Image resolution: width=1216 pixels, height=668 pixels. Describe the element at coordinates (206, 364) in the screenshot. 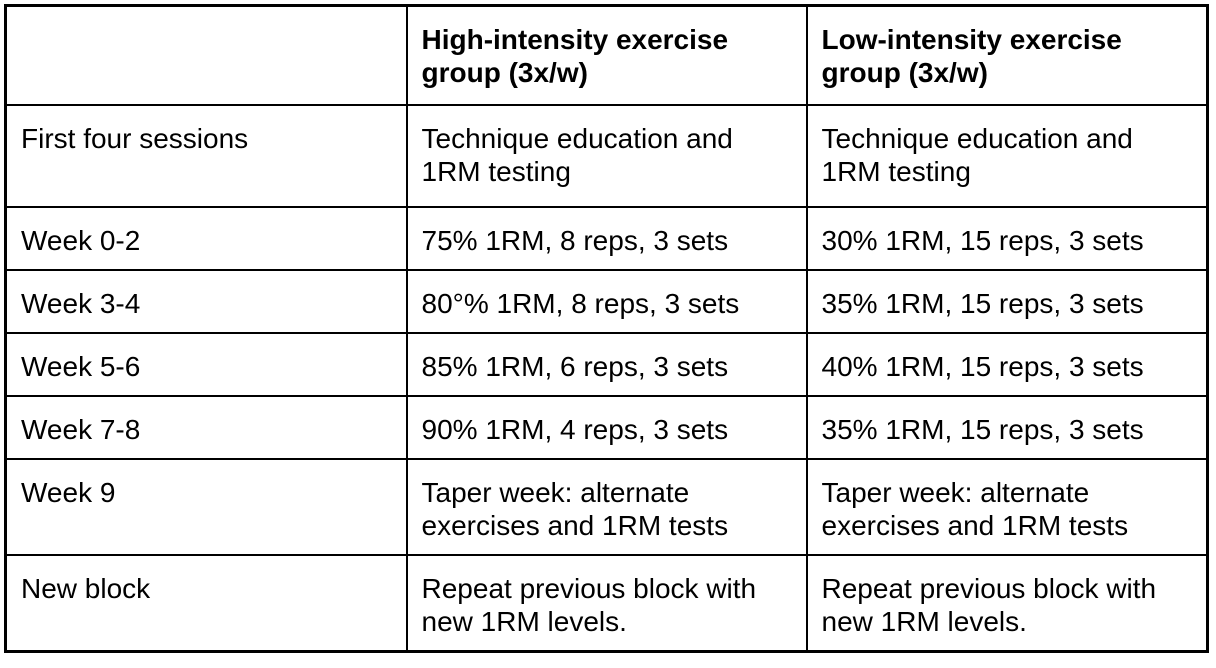

I see `row-label: Week 5-6` at that location.